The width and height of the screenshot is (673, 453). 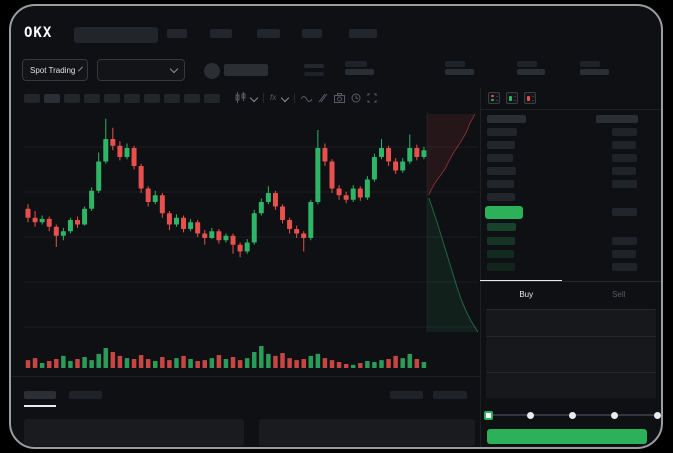 What do you see at coordinates (619, 294) in the screenshot?
I see `sell-tab: Sell` at bounding box center [619, 294].